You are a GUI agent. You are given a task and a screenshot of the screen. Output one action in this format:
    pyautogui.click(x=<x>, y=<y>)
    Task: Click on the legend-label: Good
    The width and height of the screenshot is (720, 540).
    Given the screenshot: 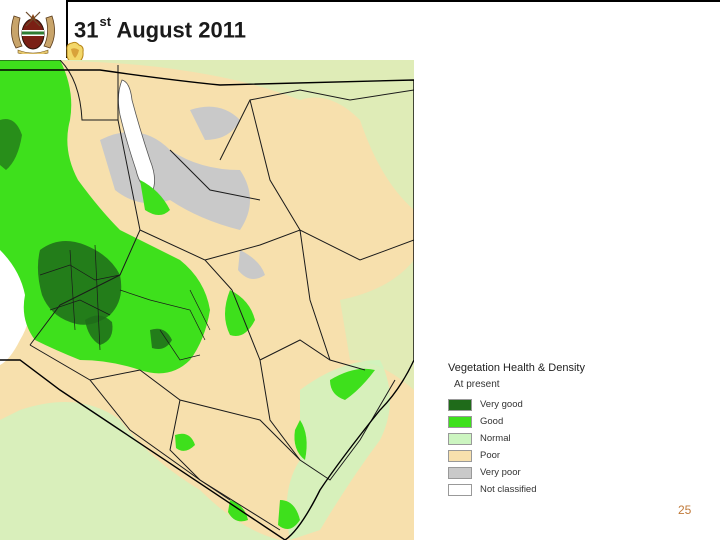 What is the action you would take?
    pyautogui.click(x=492, y=421)
    